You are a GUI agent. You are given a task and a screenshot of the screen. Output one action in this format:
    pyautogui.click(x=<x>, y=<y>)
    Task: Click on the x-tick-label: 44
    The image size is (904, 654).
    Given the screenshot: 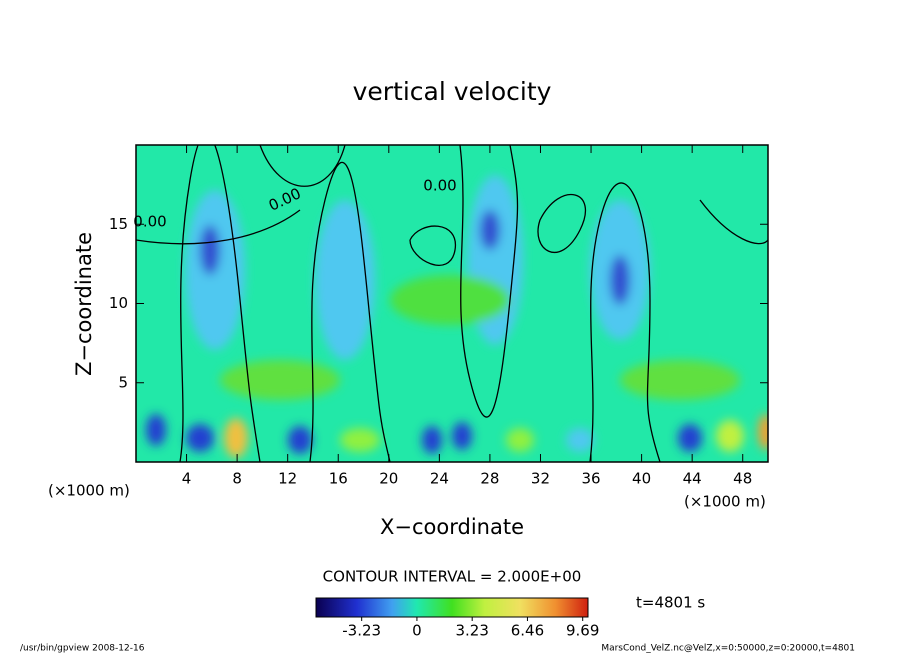 What is the action you would take?
    pyautogui.click(x=692, y=479)
    